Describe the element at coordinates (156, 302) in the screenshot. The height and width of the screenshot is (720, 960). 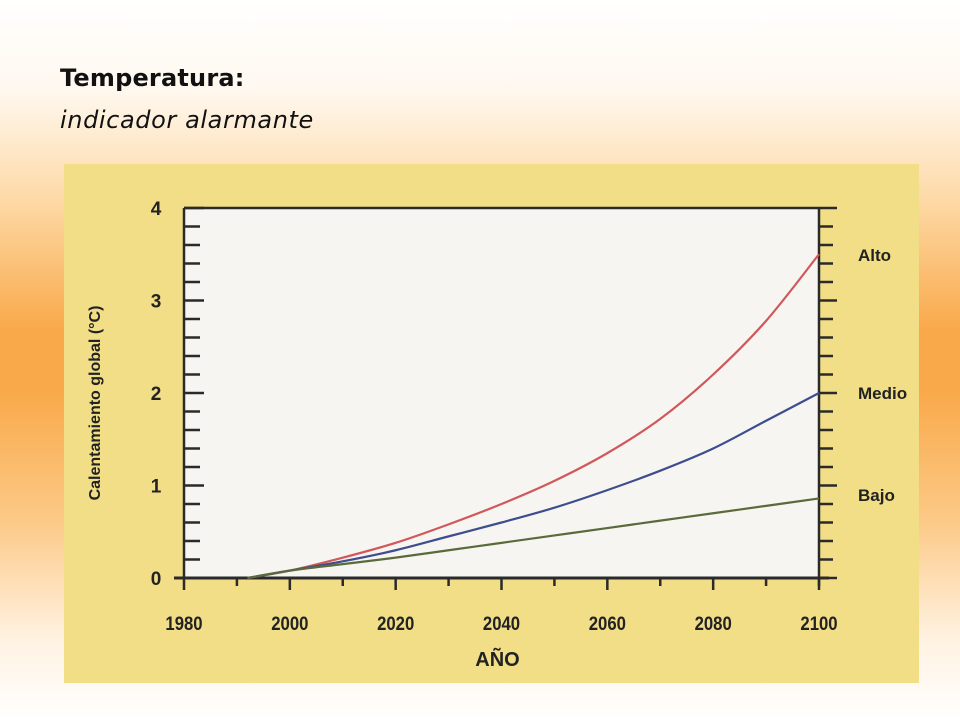
I see `y-tick-label: 3` at that location.